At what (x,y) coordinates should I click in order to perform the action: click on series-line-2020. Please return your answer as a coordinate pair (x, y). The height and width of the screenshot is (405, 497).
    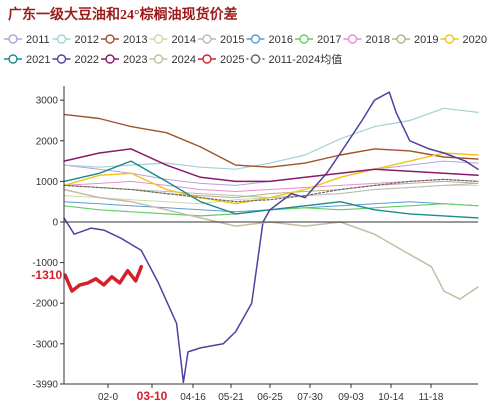
    Looking at the image, I should click on (271, 178).